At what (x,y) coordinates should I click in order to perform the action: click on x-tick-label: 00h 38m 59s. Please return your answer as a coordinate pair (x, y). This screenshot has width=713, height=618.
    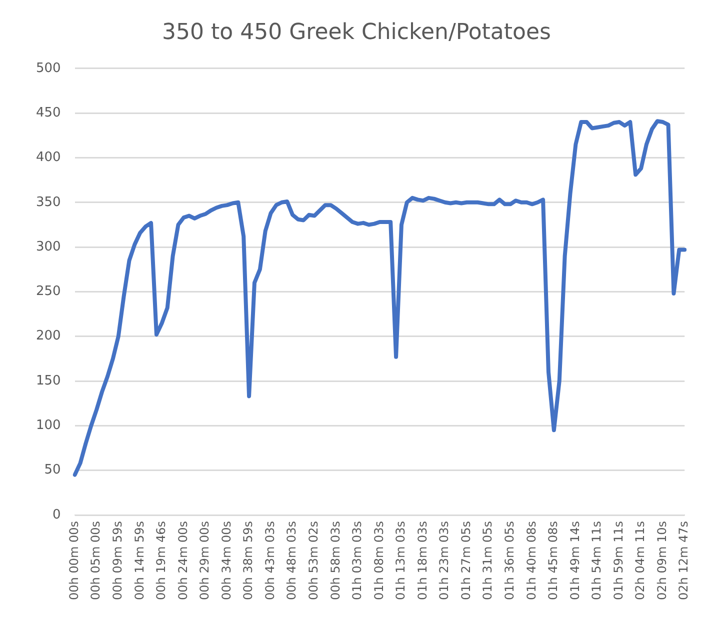
    Looking at the image, I should click on (248, 560).